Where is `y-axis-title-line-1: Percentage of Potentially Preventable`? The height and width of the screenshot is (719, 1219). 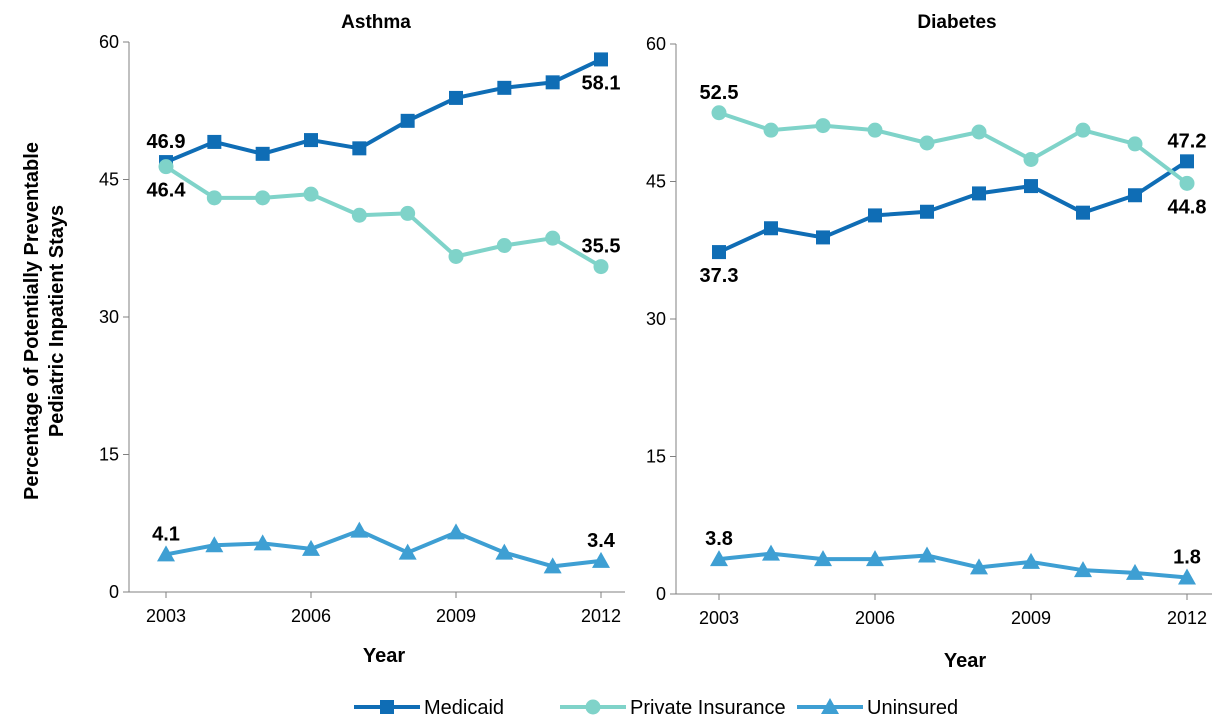
y-axis-title-line-1: Percentage of Potentially Preventable is located at coordinates (32, 321).